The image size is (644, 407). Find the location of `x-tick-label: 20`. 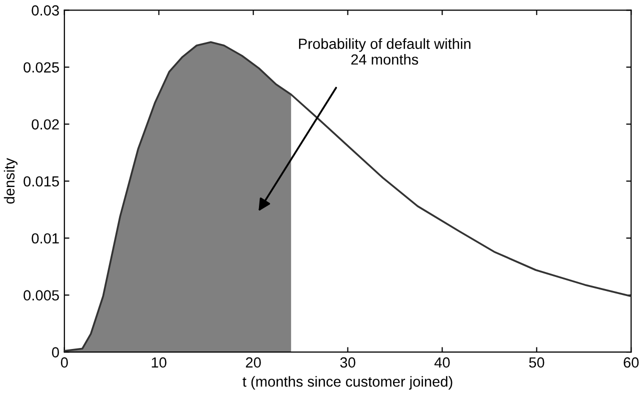

x-tick-label: 20 is located at coordinates (253, 362).